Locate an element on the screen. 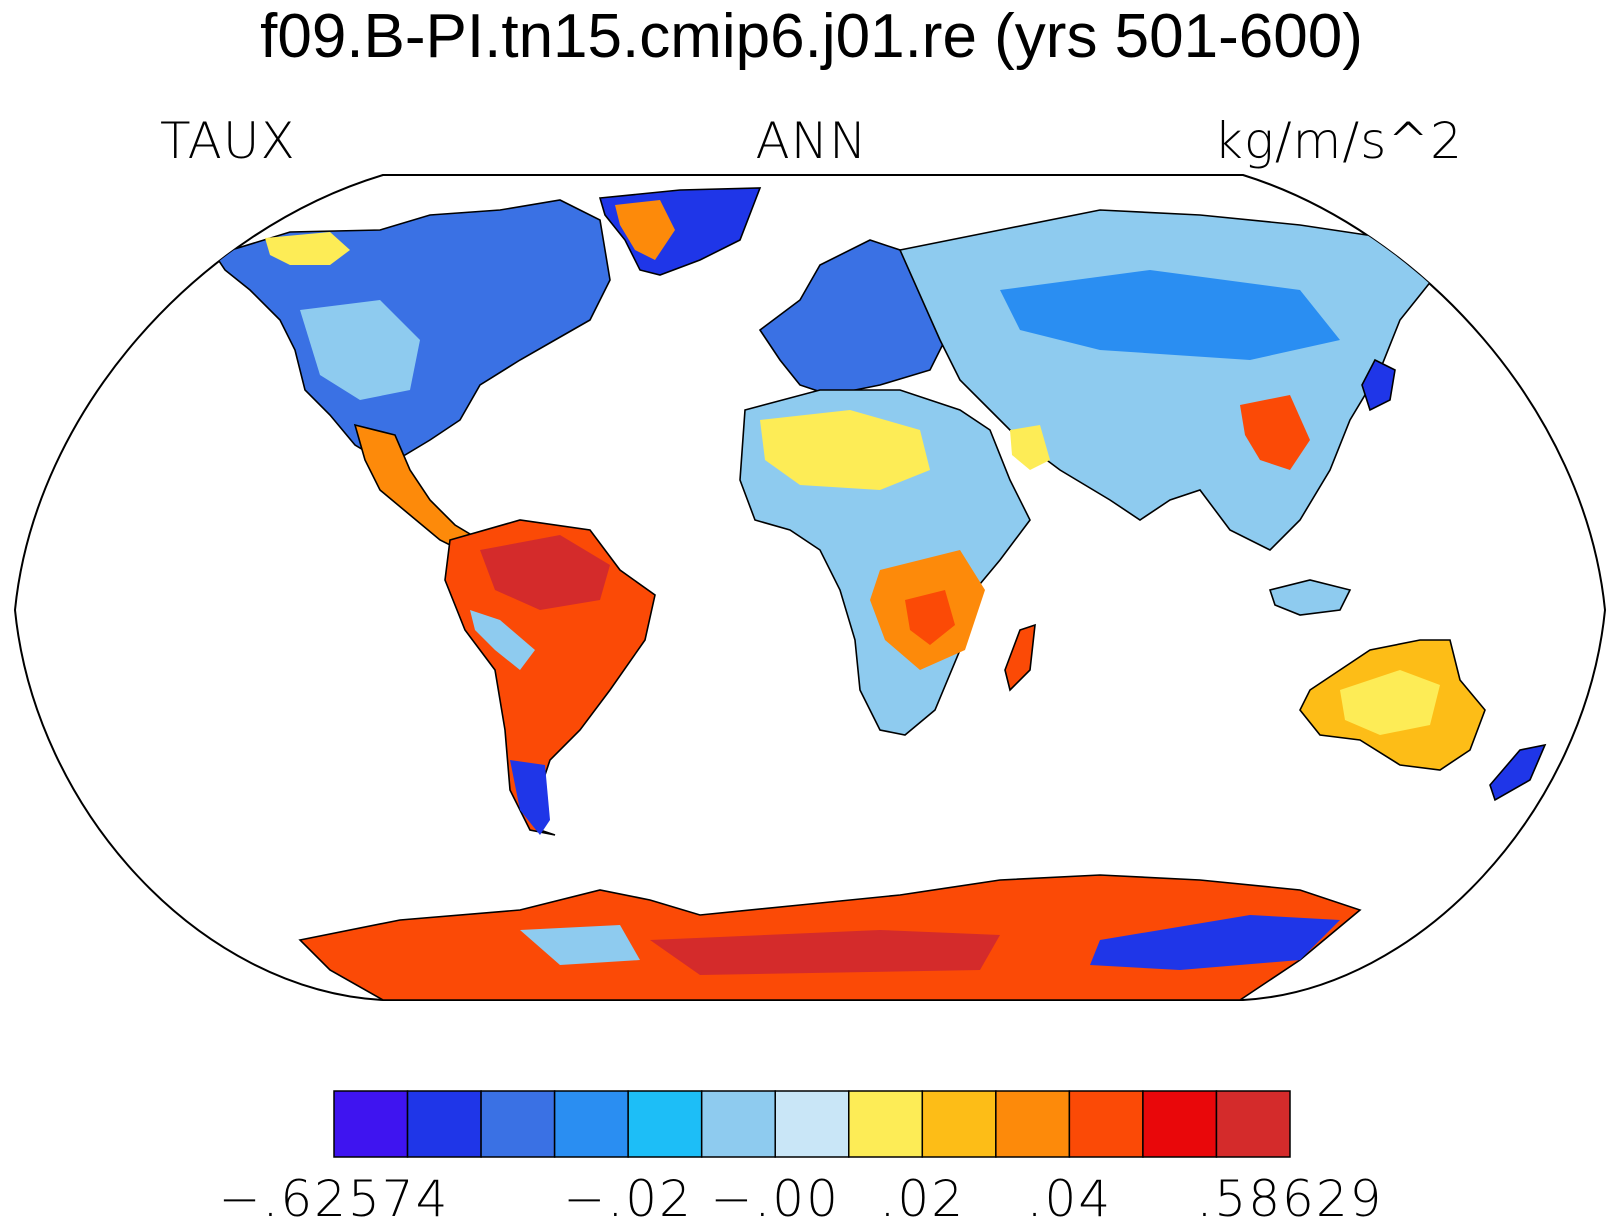 The image size is (1623, 1228). units-label: kg/m/s^2 is located at coordinates (1338, 141).